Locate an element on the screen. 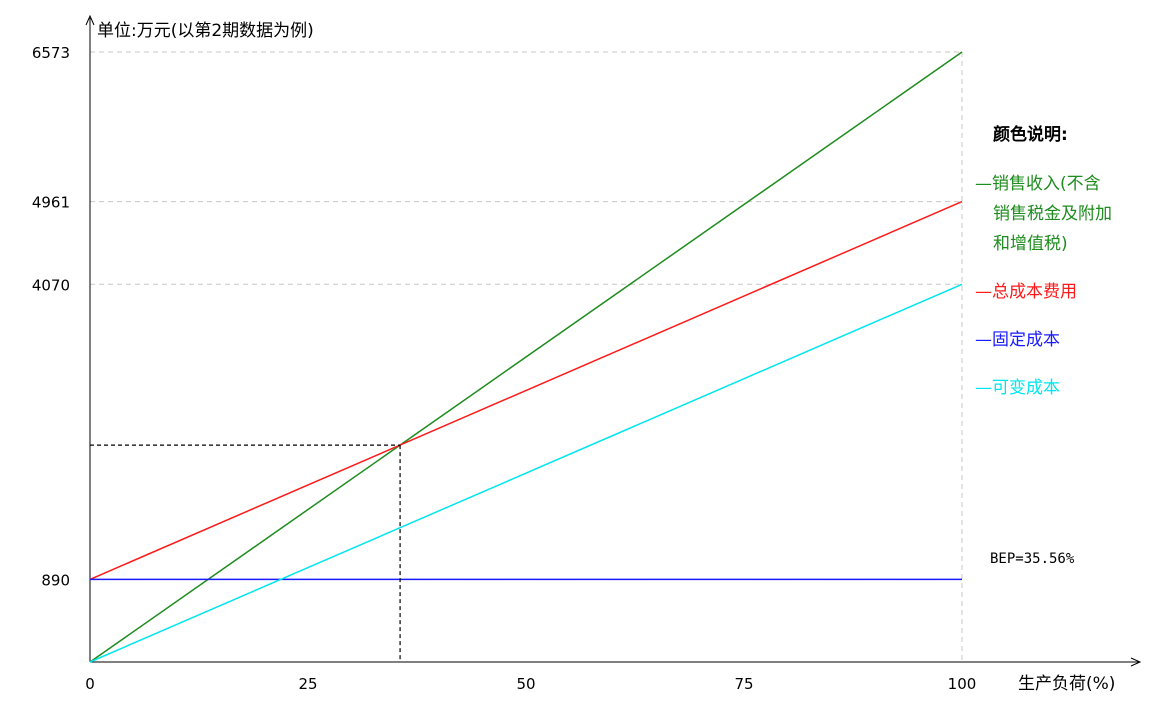  y-tick-label: 4961 is located at coordinates (51, 203).